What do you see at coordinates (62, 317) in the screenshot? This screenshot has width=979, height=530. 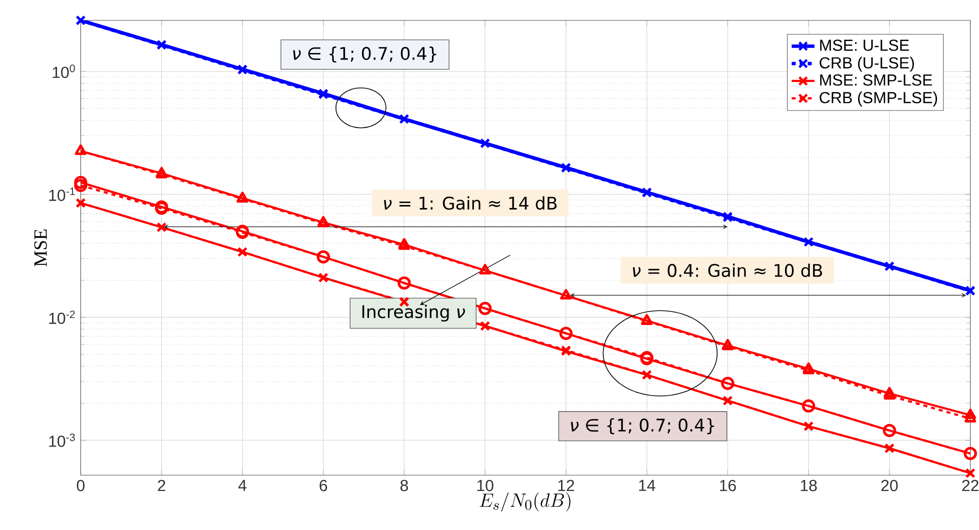 I see `y-tick-label: 10$^{-2}$` at bounding box center [62, 317].